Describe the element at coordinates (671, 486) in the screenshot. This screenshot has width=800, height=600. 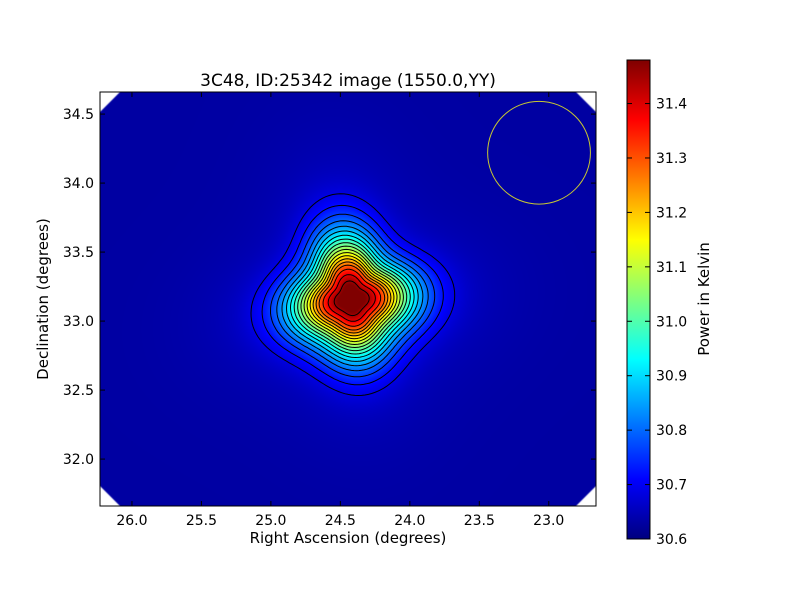
I see `colorbar-tick-label: 30.7` at that location.